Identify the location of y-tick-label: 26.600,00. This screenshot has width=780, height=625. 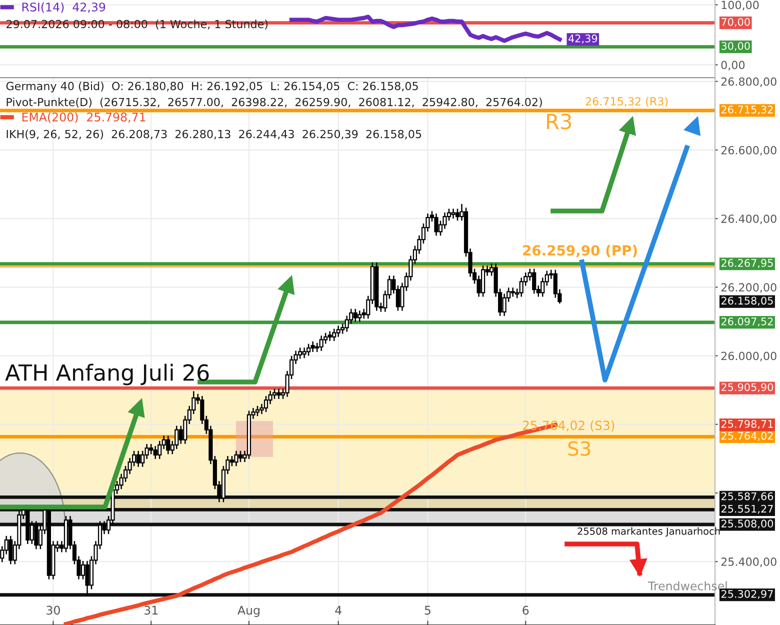
(748, 151).